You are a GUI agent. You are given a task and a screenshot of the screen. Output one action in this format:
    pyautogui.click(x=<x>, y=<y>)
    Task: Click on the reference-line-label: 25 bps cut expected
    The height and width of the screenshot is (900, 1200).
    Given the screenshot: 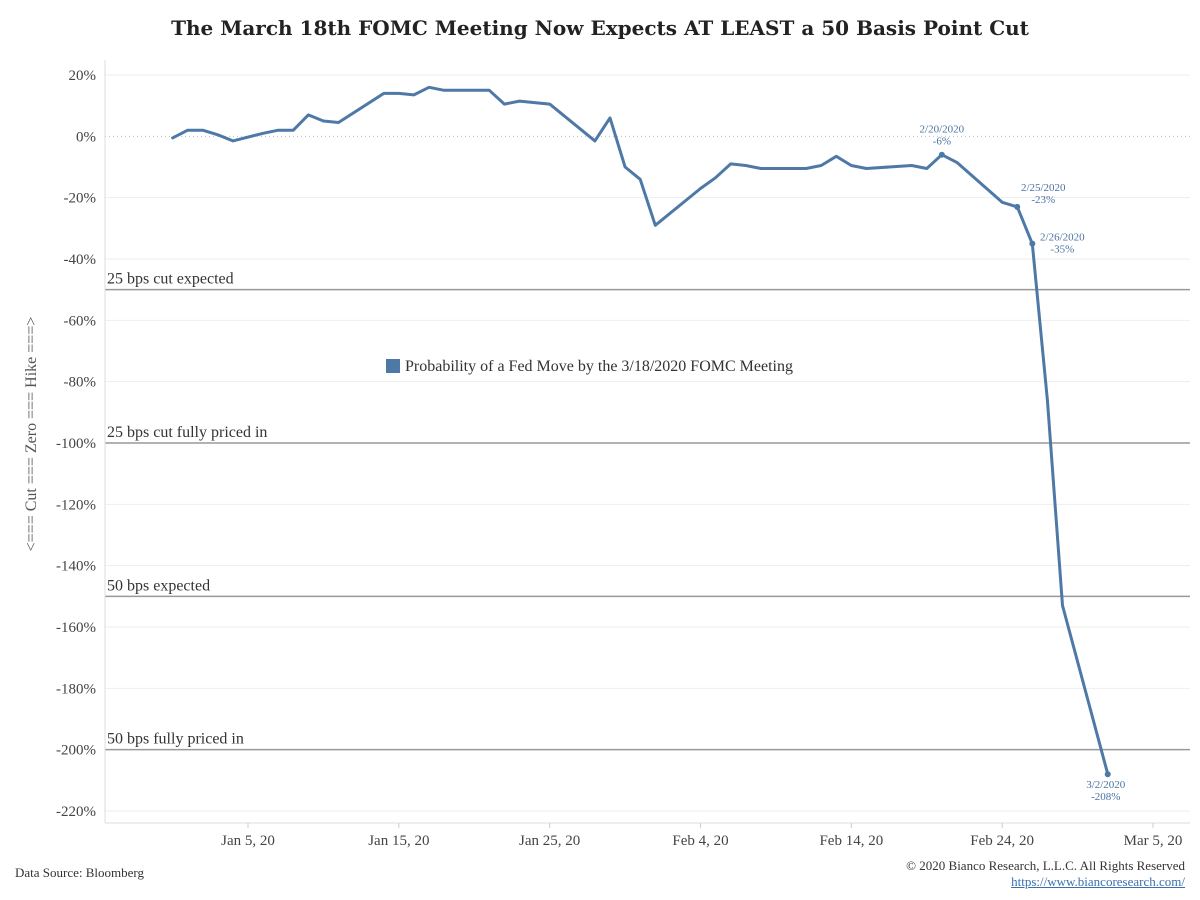 What is the action you would take?
    pyautogui.click(x=170, y=279)
    